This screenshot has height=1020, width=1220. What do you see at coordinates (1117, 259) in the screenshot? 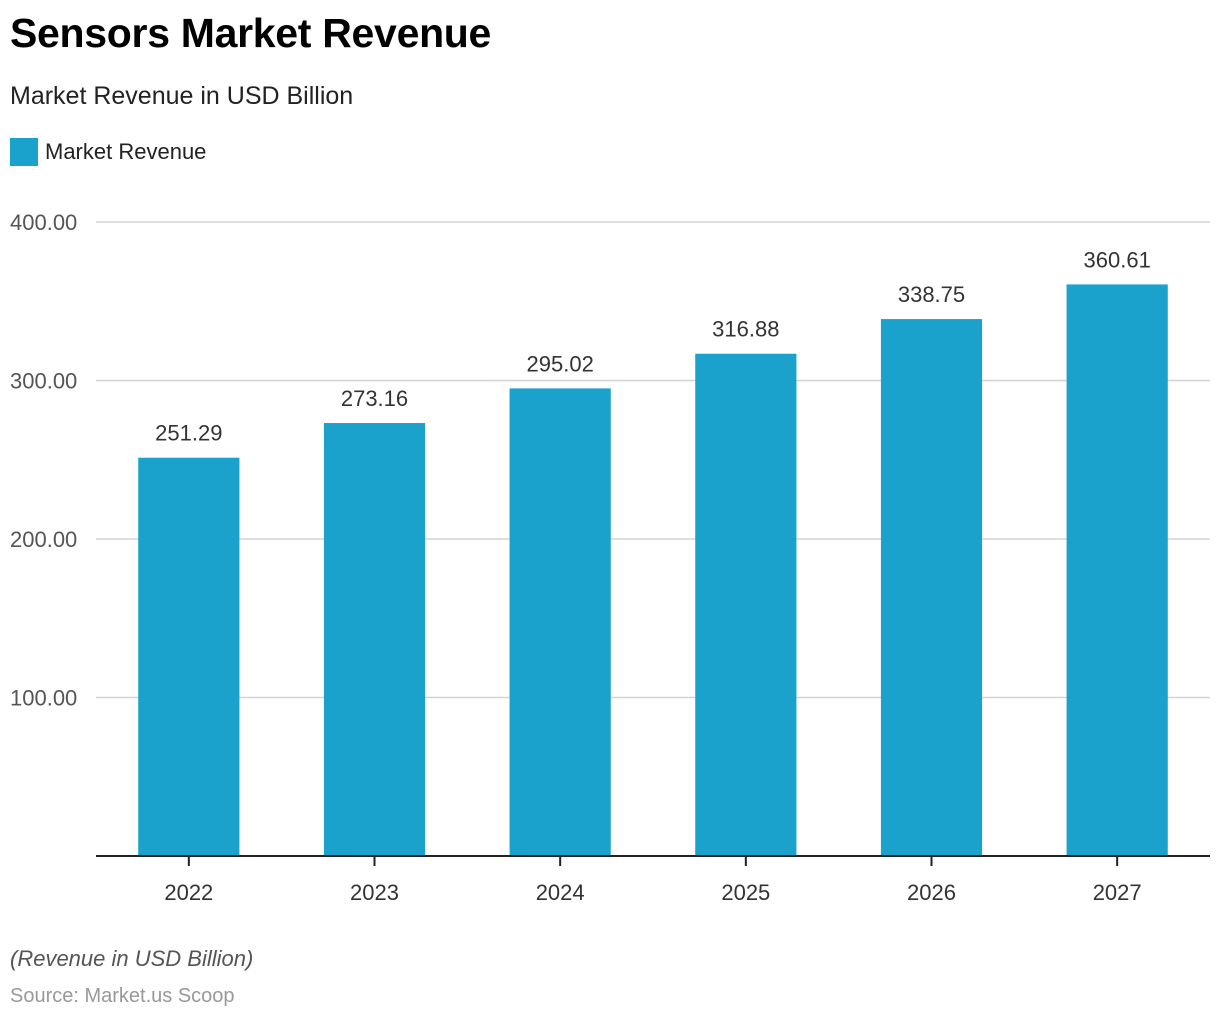
I see `data-label: 360.61` at bounding box center [1117, 259].